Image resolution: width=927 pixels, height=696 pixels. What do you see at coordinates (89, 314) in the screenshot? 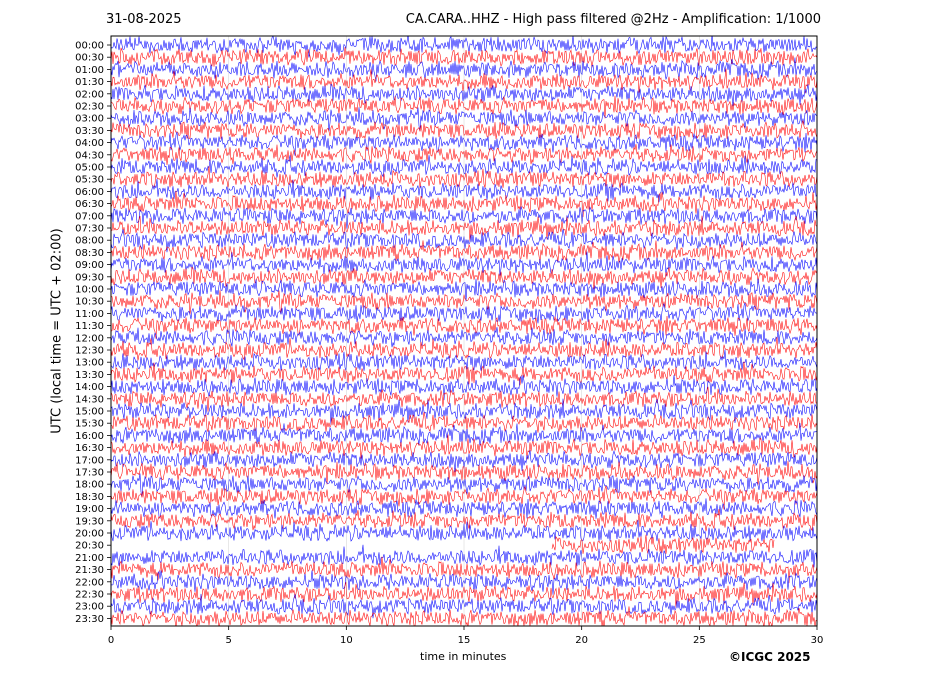
I see `y-tick-label: 11:00` at bounding box center [89, 314].